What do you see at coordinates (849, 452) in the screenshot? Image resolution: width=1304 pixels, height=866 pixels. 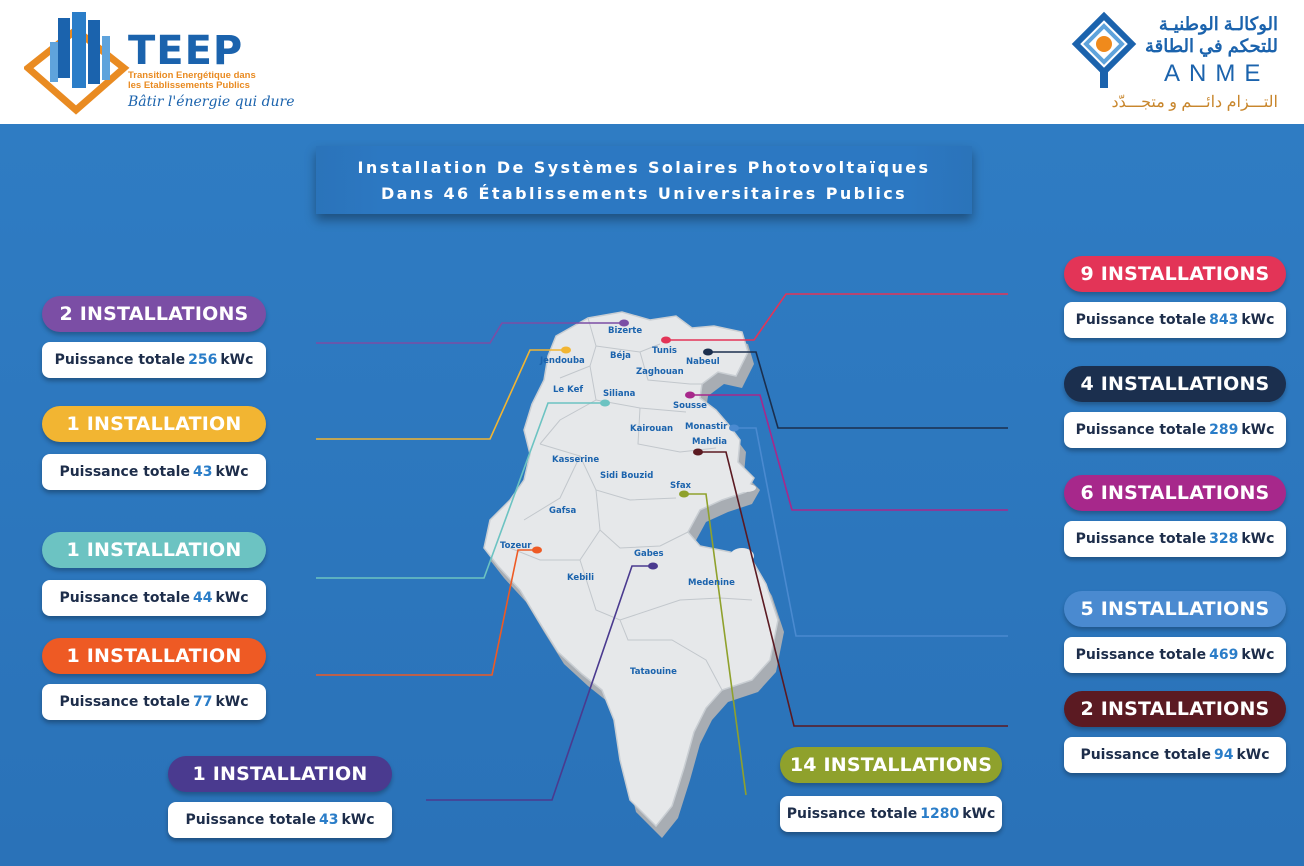 I see `leader-line-sousse` at bounding box center [849, 452].